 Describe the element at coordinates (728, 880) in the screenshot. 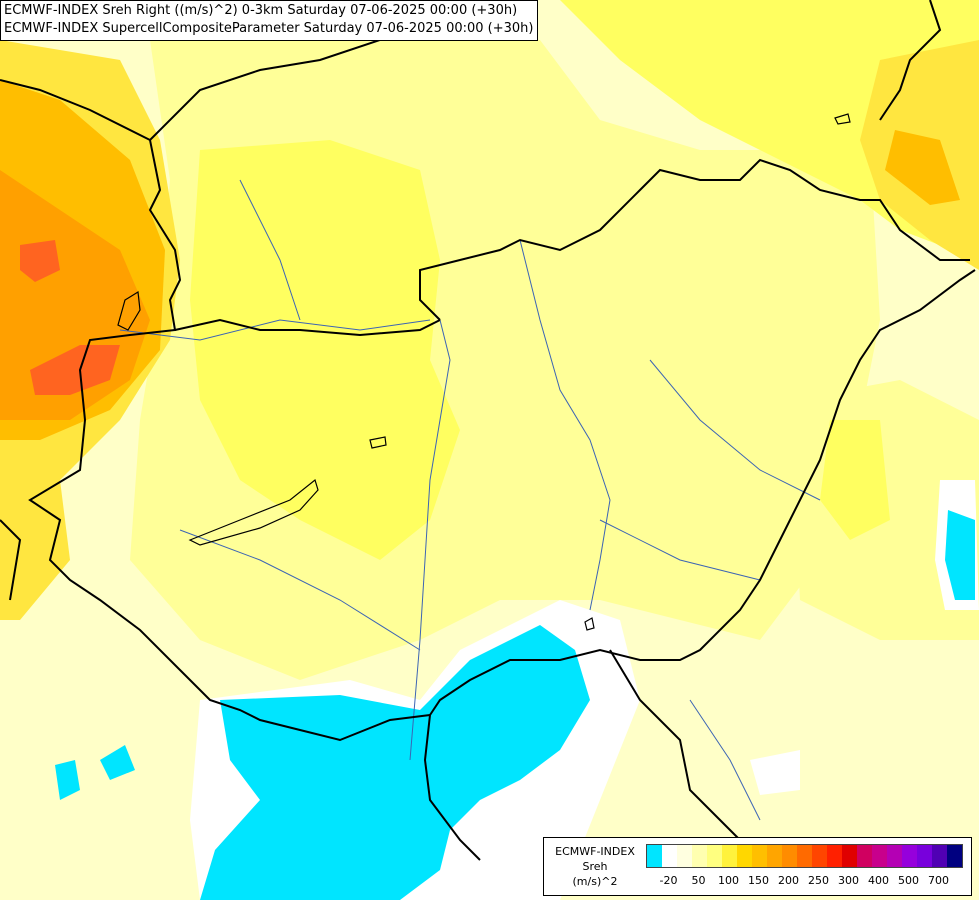

I see `legend-tick-label: 100` at that location.